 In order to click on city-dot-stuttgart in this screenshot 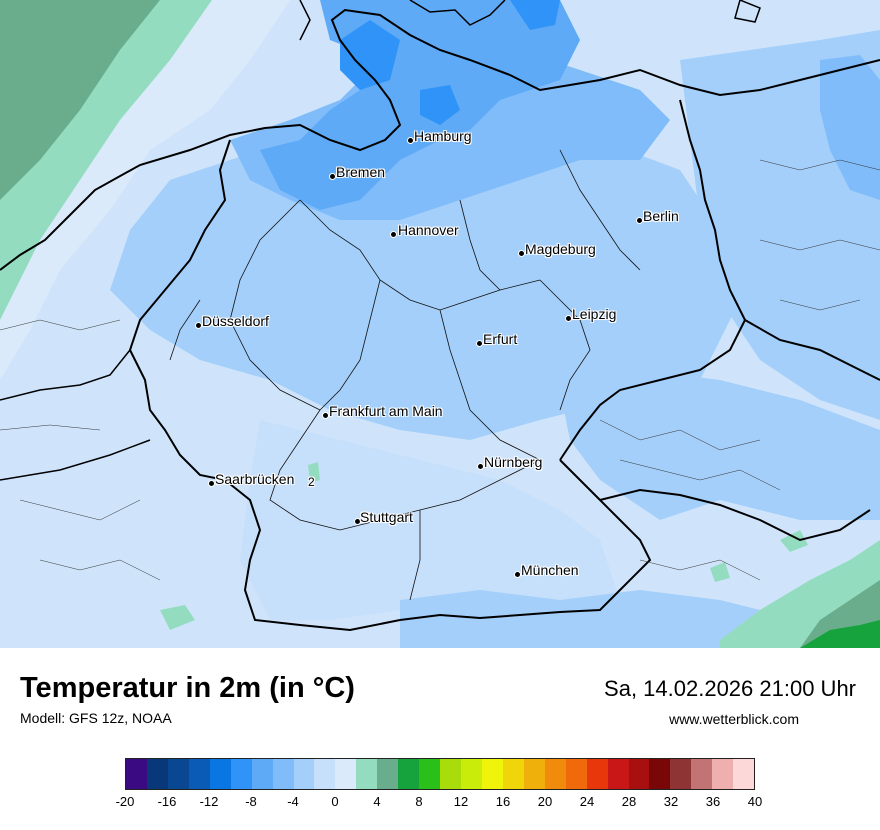, I will do `click(357, 521)`.